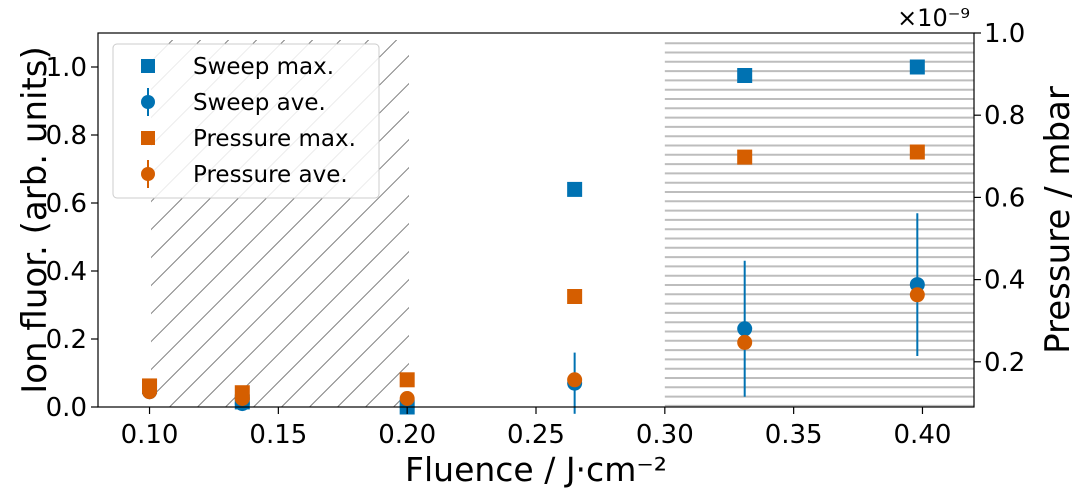 Image resolution: width=1072 pixels, height=496 pixels. Describe the element at coordinates (274, 139) in the screenshot. I see `legend-label: Pressure max.` at that location.